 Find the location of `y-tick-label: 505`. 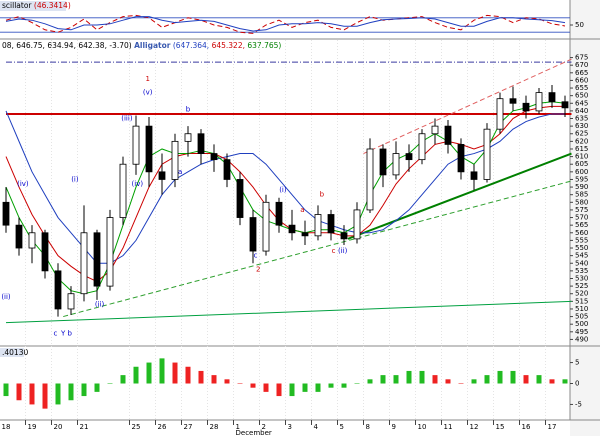

y-tick-label: 505 is located at coordinates (581, 317).